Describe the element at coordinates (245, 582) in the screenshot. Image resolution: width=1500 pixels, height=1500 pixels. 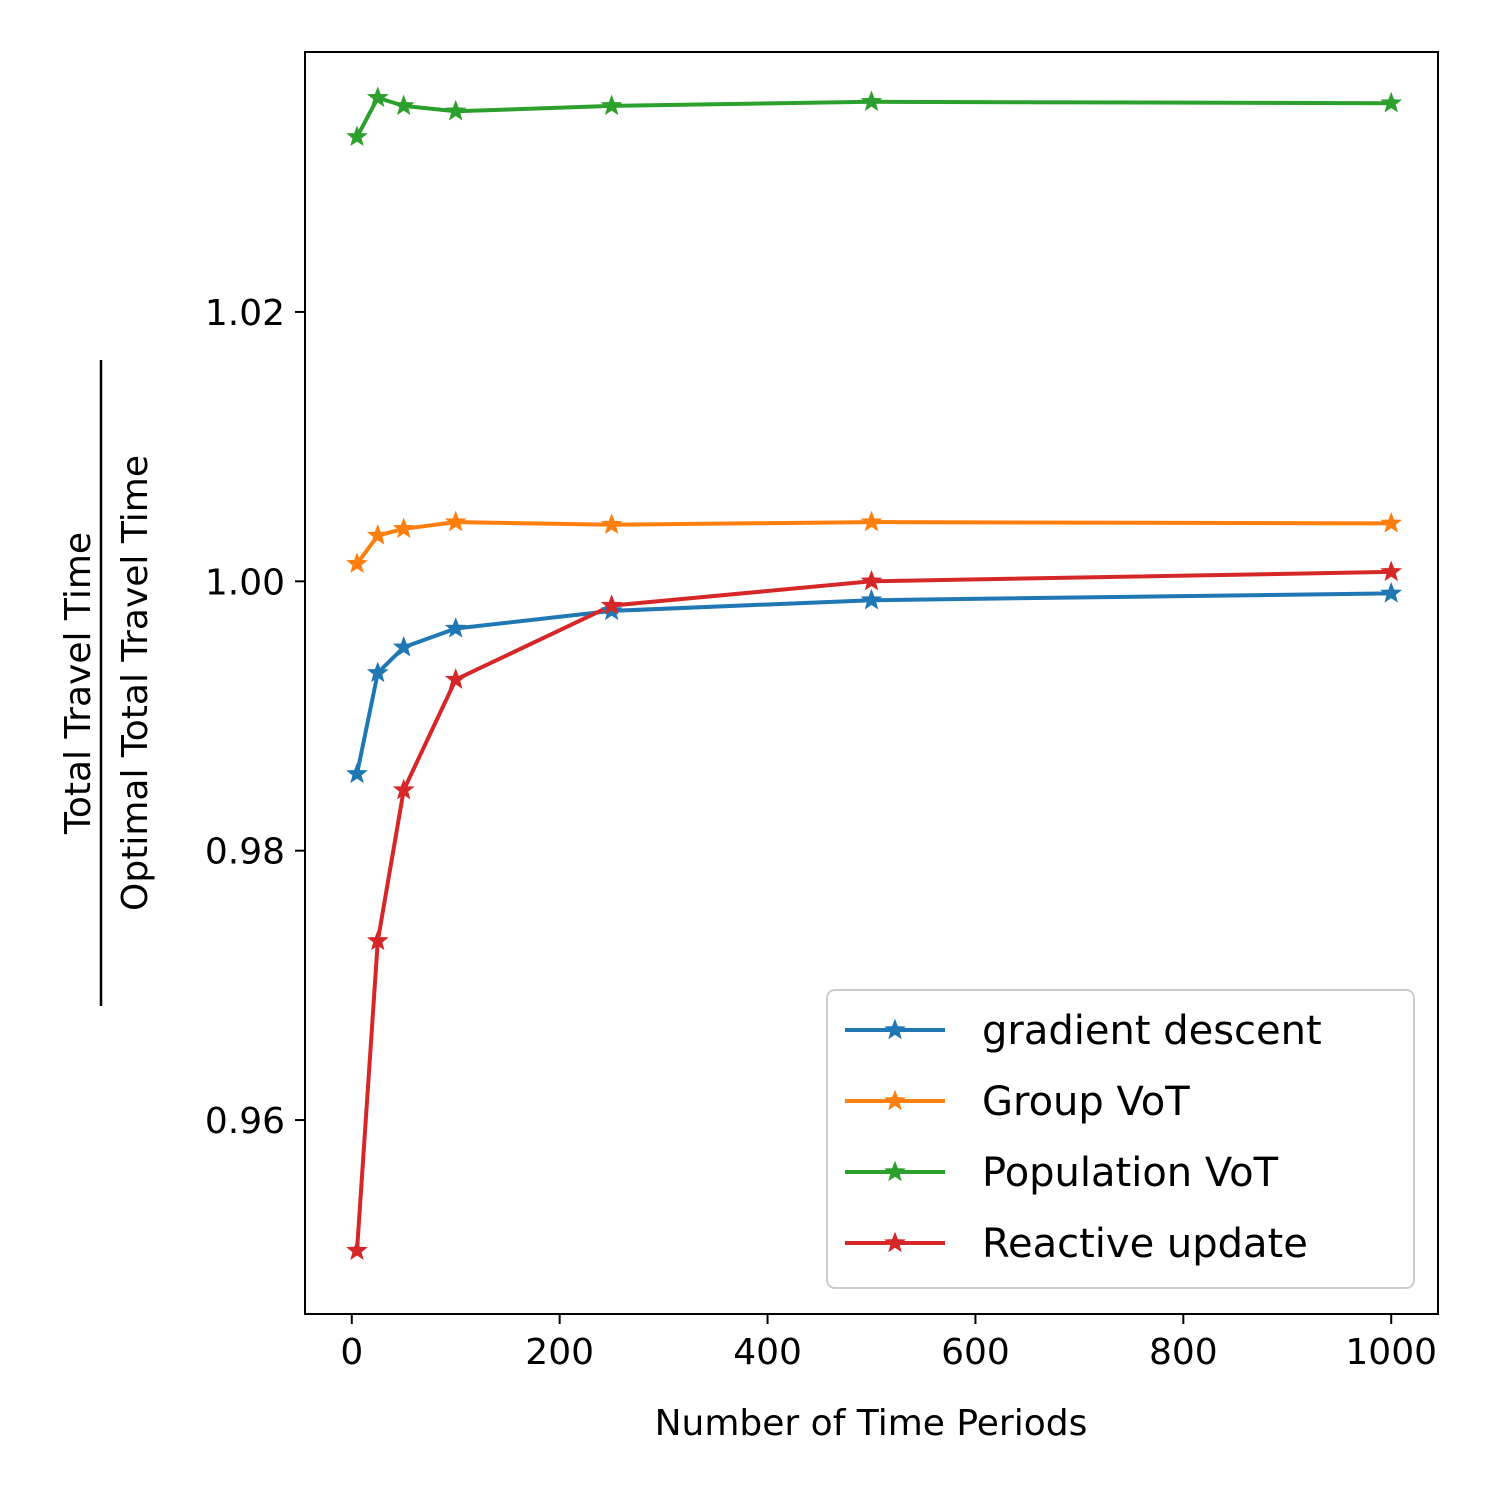
I see `y-tick-label: 1.00` at that location.